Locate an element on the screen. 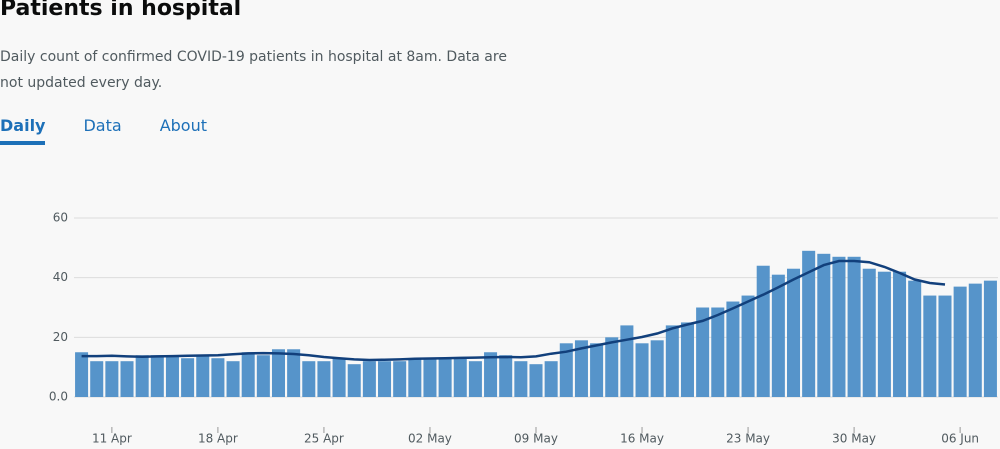 This screenshot has width=1000, height=449. x-tick-label: 18 Apr is located at coordinates (218, 439).